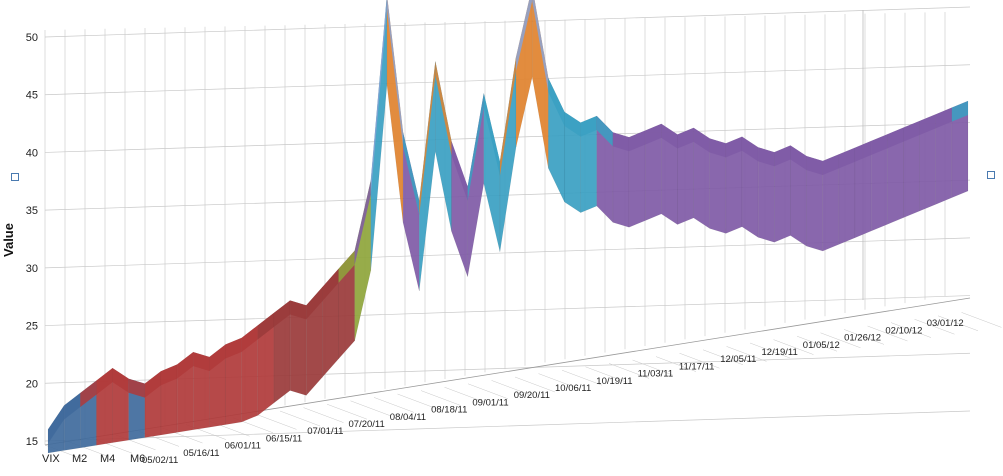 This screenshot has height=476, width=1003. What do you see at coordinates (8, 240) in the screenshot?
I see `value-axis-title: Value` at bounding box center [8, 240].